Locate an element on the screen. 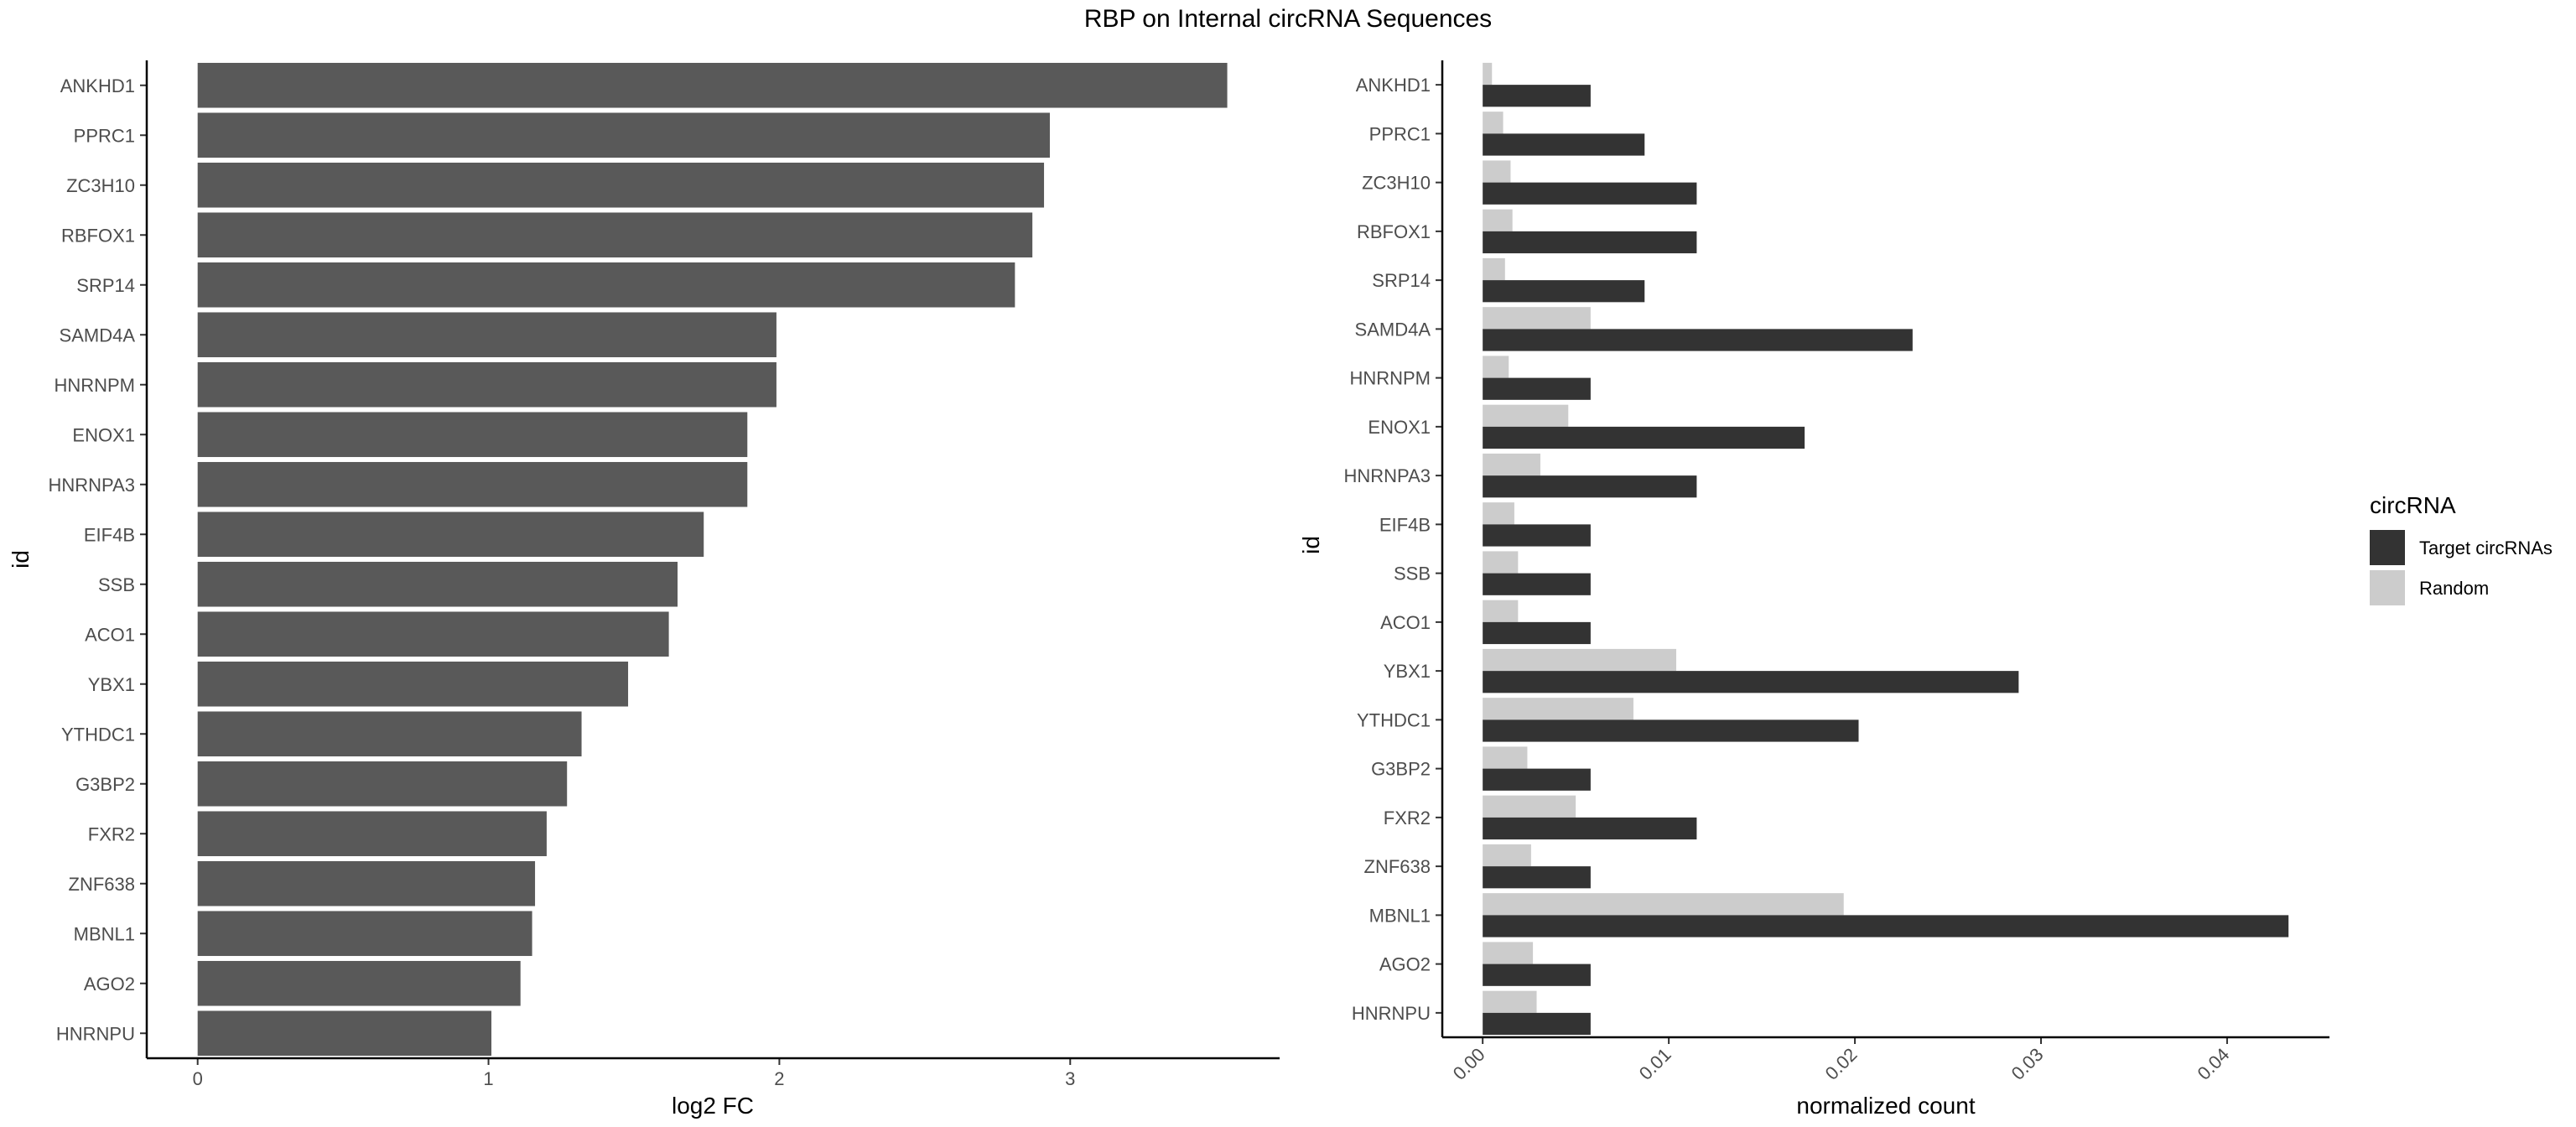 The image size is (2576, 1127). left-y-tick-ssb: SSB is located at coordinates (116, 584).